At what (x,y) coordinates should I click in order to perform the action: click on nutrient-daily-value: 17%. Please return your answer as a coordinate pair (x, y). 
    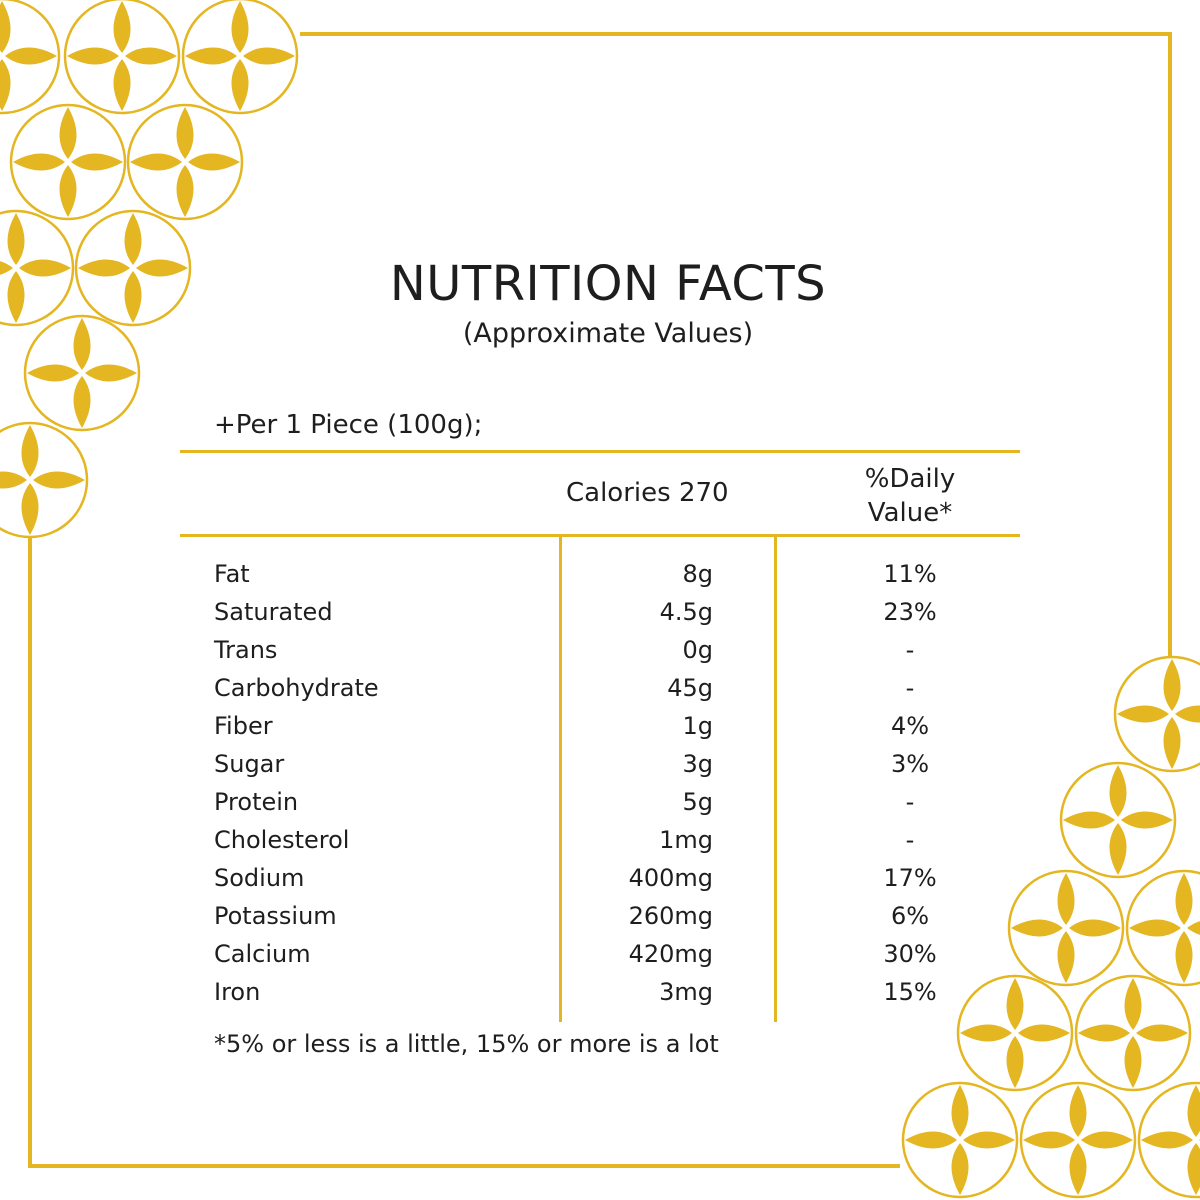
    Looking at the image, I should click on (910, 878).